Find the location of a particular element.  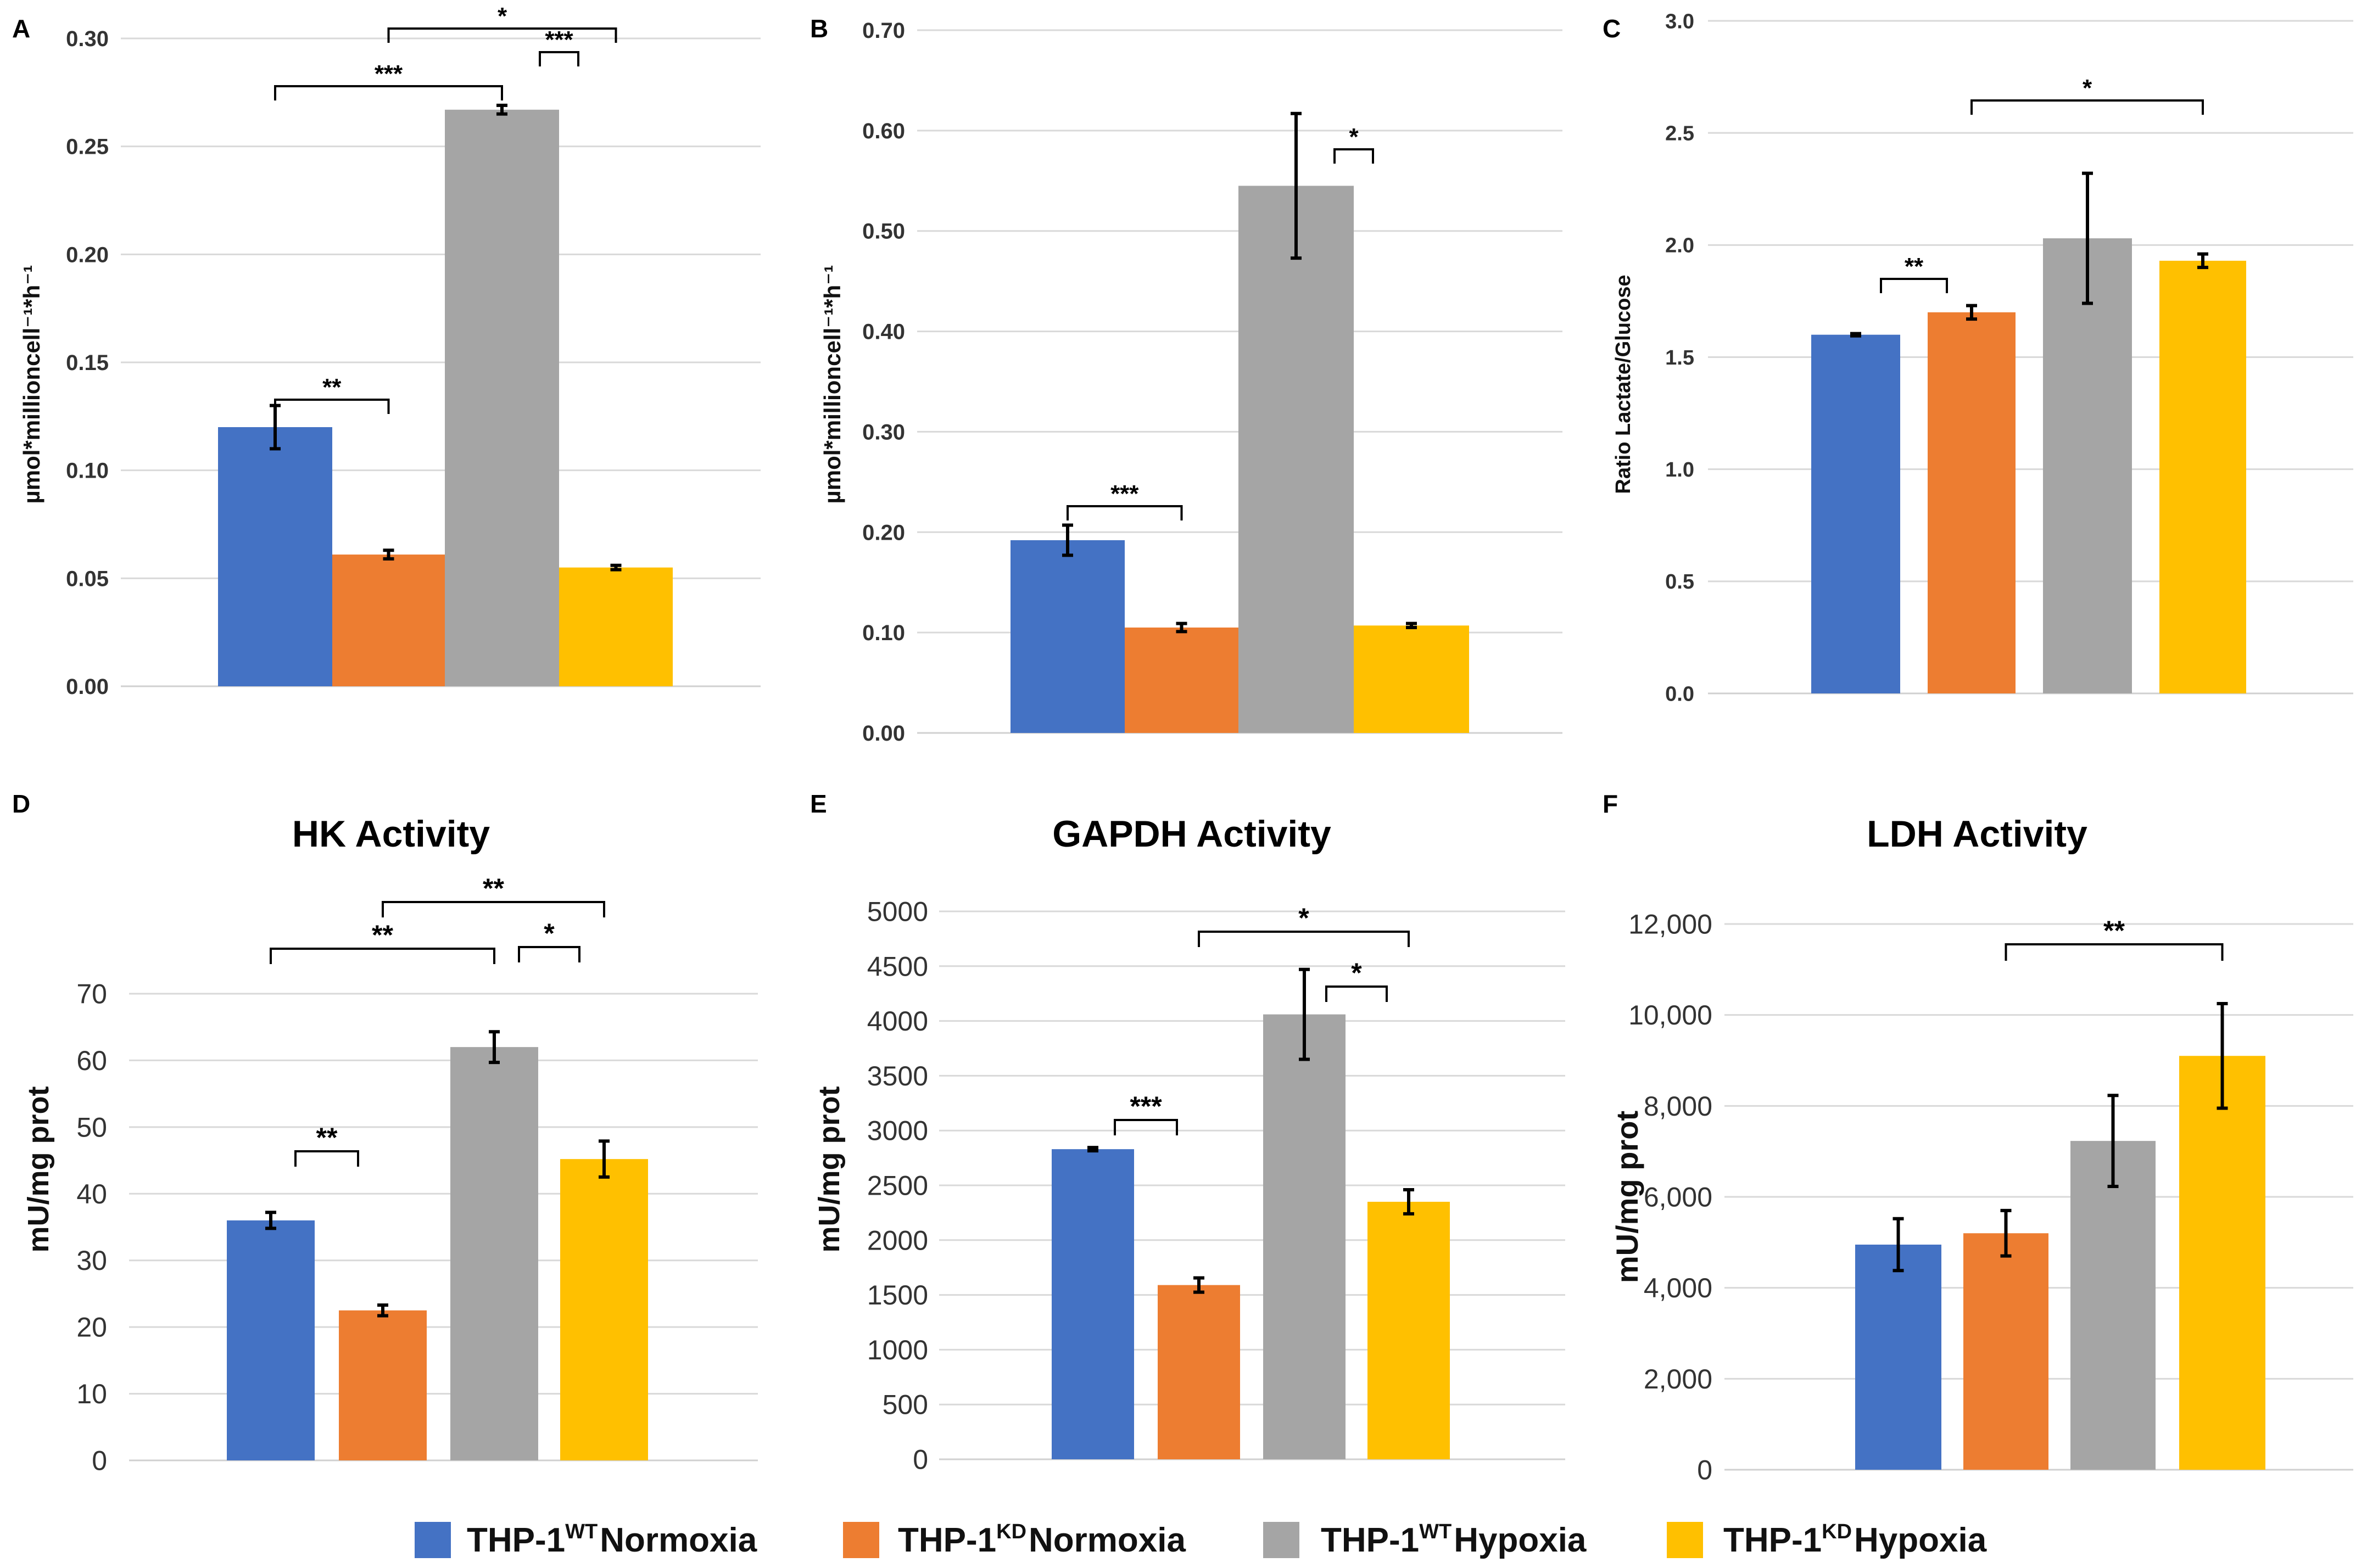

bar-d-kd_normoxia is located at coordinates (383, 1385).